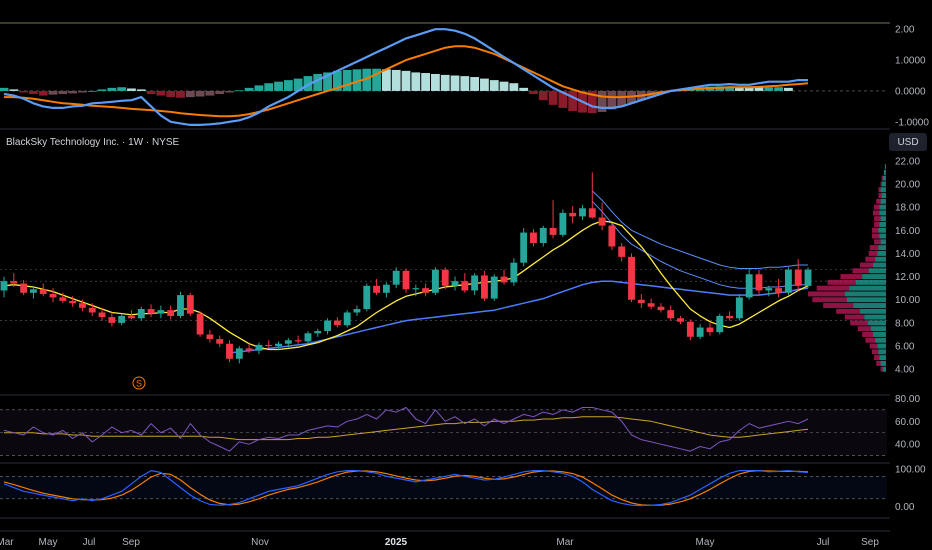 Image resolution: width=932 pixels, height=550 pixels. What do you see at coordinates (48, 542) in the screenshot?
I see `time-axis-label: May` at bounding box center [48, 542].